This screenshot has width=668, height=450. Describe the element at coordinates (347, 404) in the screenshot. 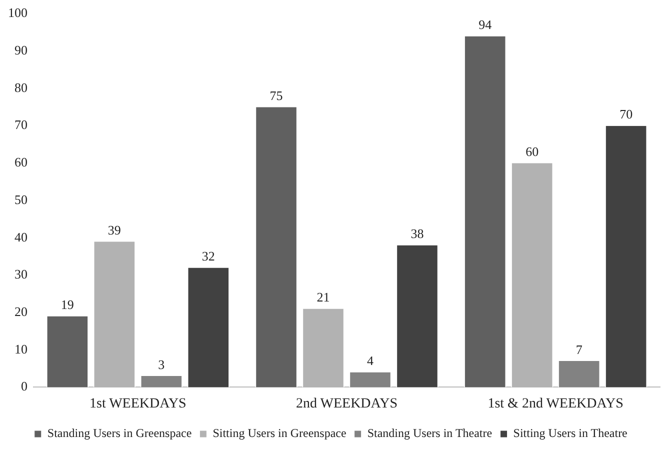

I see `x-tick-label: 2nd WEEKDAYS` at that location.